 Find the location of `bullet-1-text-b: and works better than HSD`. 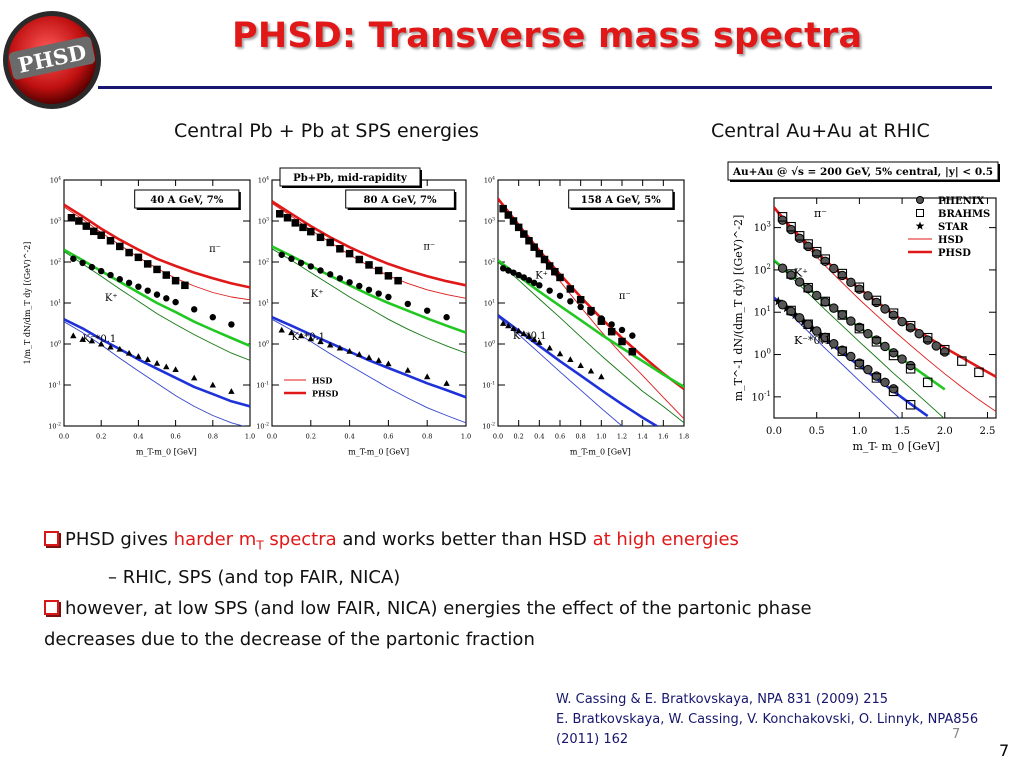

bullet-1-text-b: and works better than HSD is located at coordinates (464, 539).